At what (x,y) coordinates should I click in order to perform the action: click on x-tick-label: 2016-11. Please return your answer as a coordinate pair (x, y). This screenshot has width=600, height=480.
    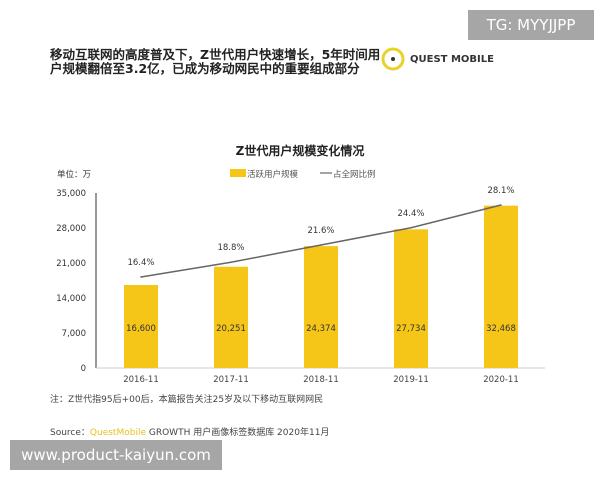
    Looking at the image, I should click on (141, 380).